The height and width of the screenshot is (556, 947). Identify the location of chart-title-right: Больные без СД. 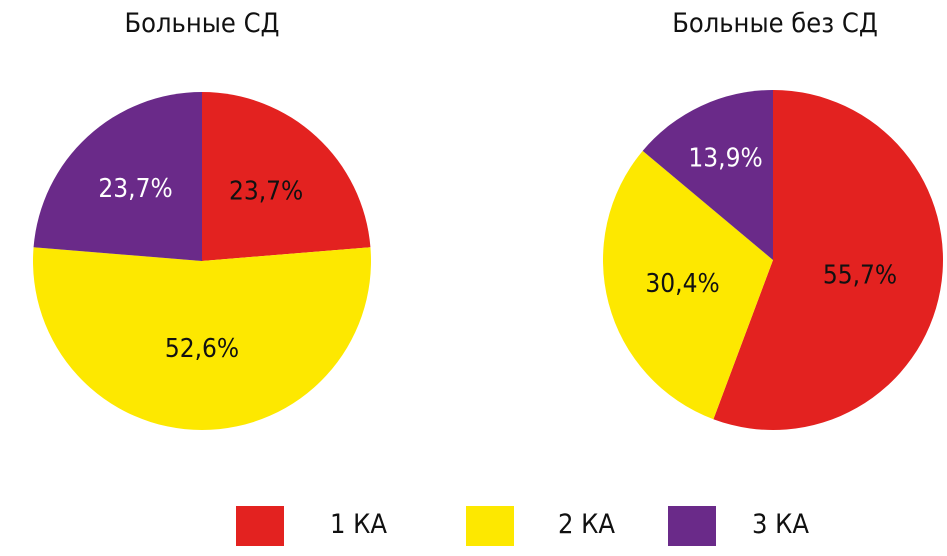
(775, 23).